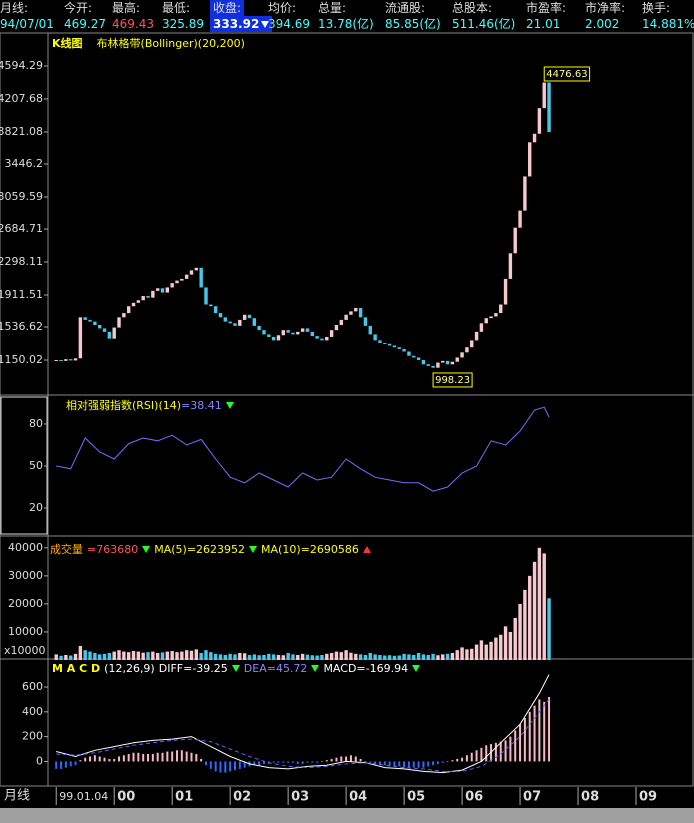 The width and height of the screenshot is (694, 823). I want to click on header-value: 85.85(亿), so click(413, 24).